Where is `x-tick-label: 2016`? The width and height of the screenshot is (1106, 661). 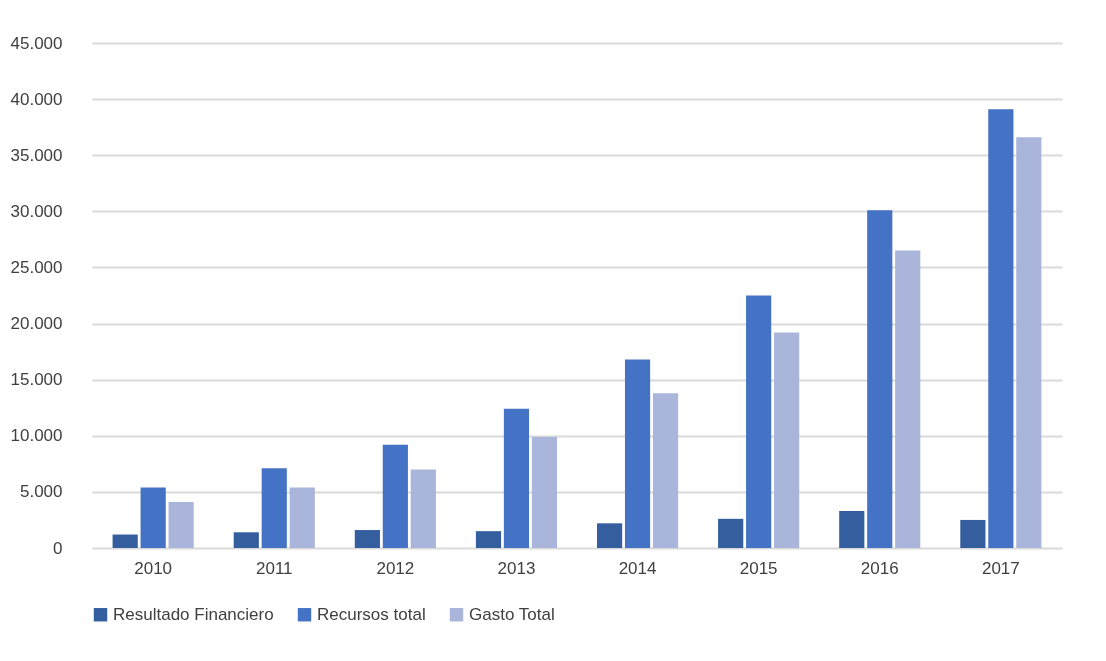 x-tick-label: 2016 is located at coordinates (879, 568).